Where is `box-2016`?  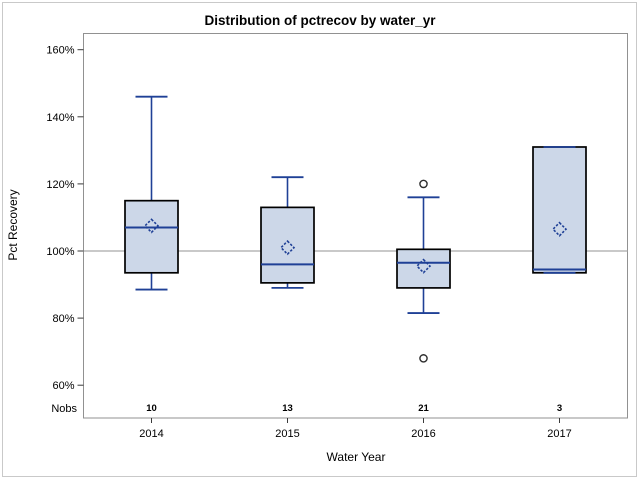 box-2016 is located at coordinates (423, 268).